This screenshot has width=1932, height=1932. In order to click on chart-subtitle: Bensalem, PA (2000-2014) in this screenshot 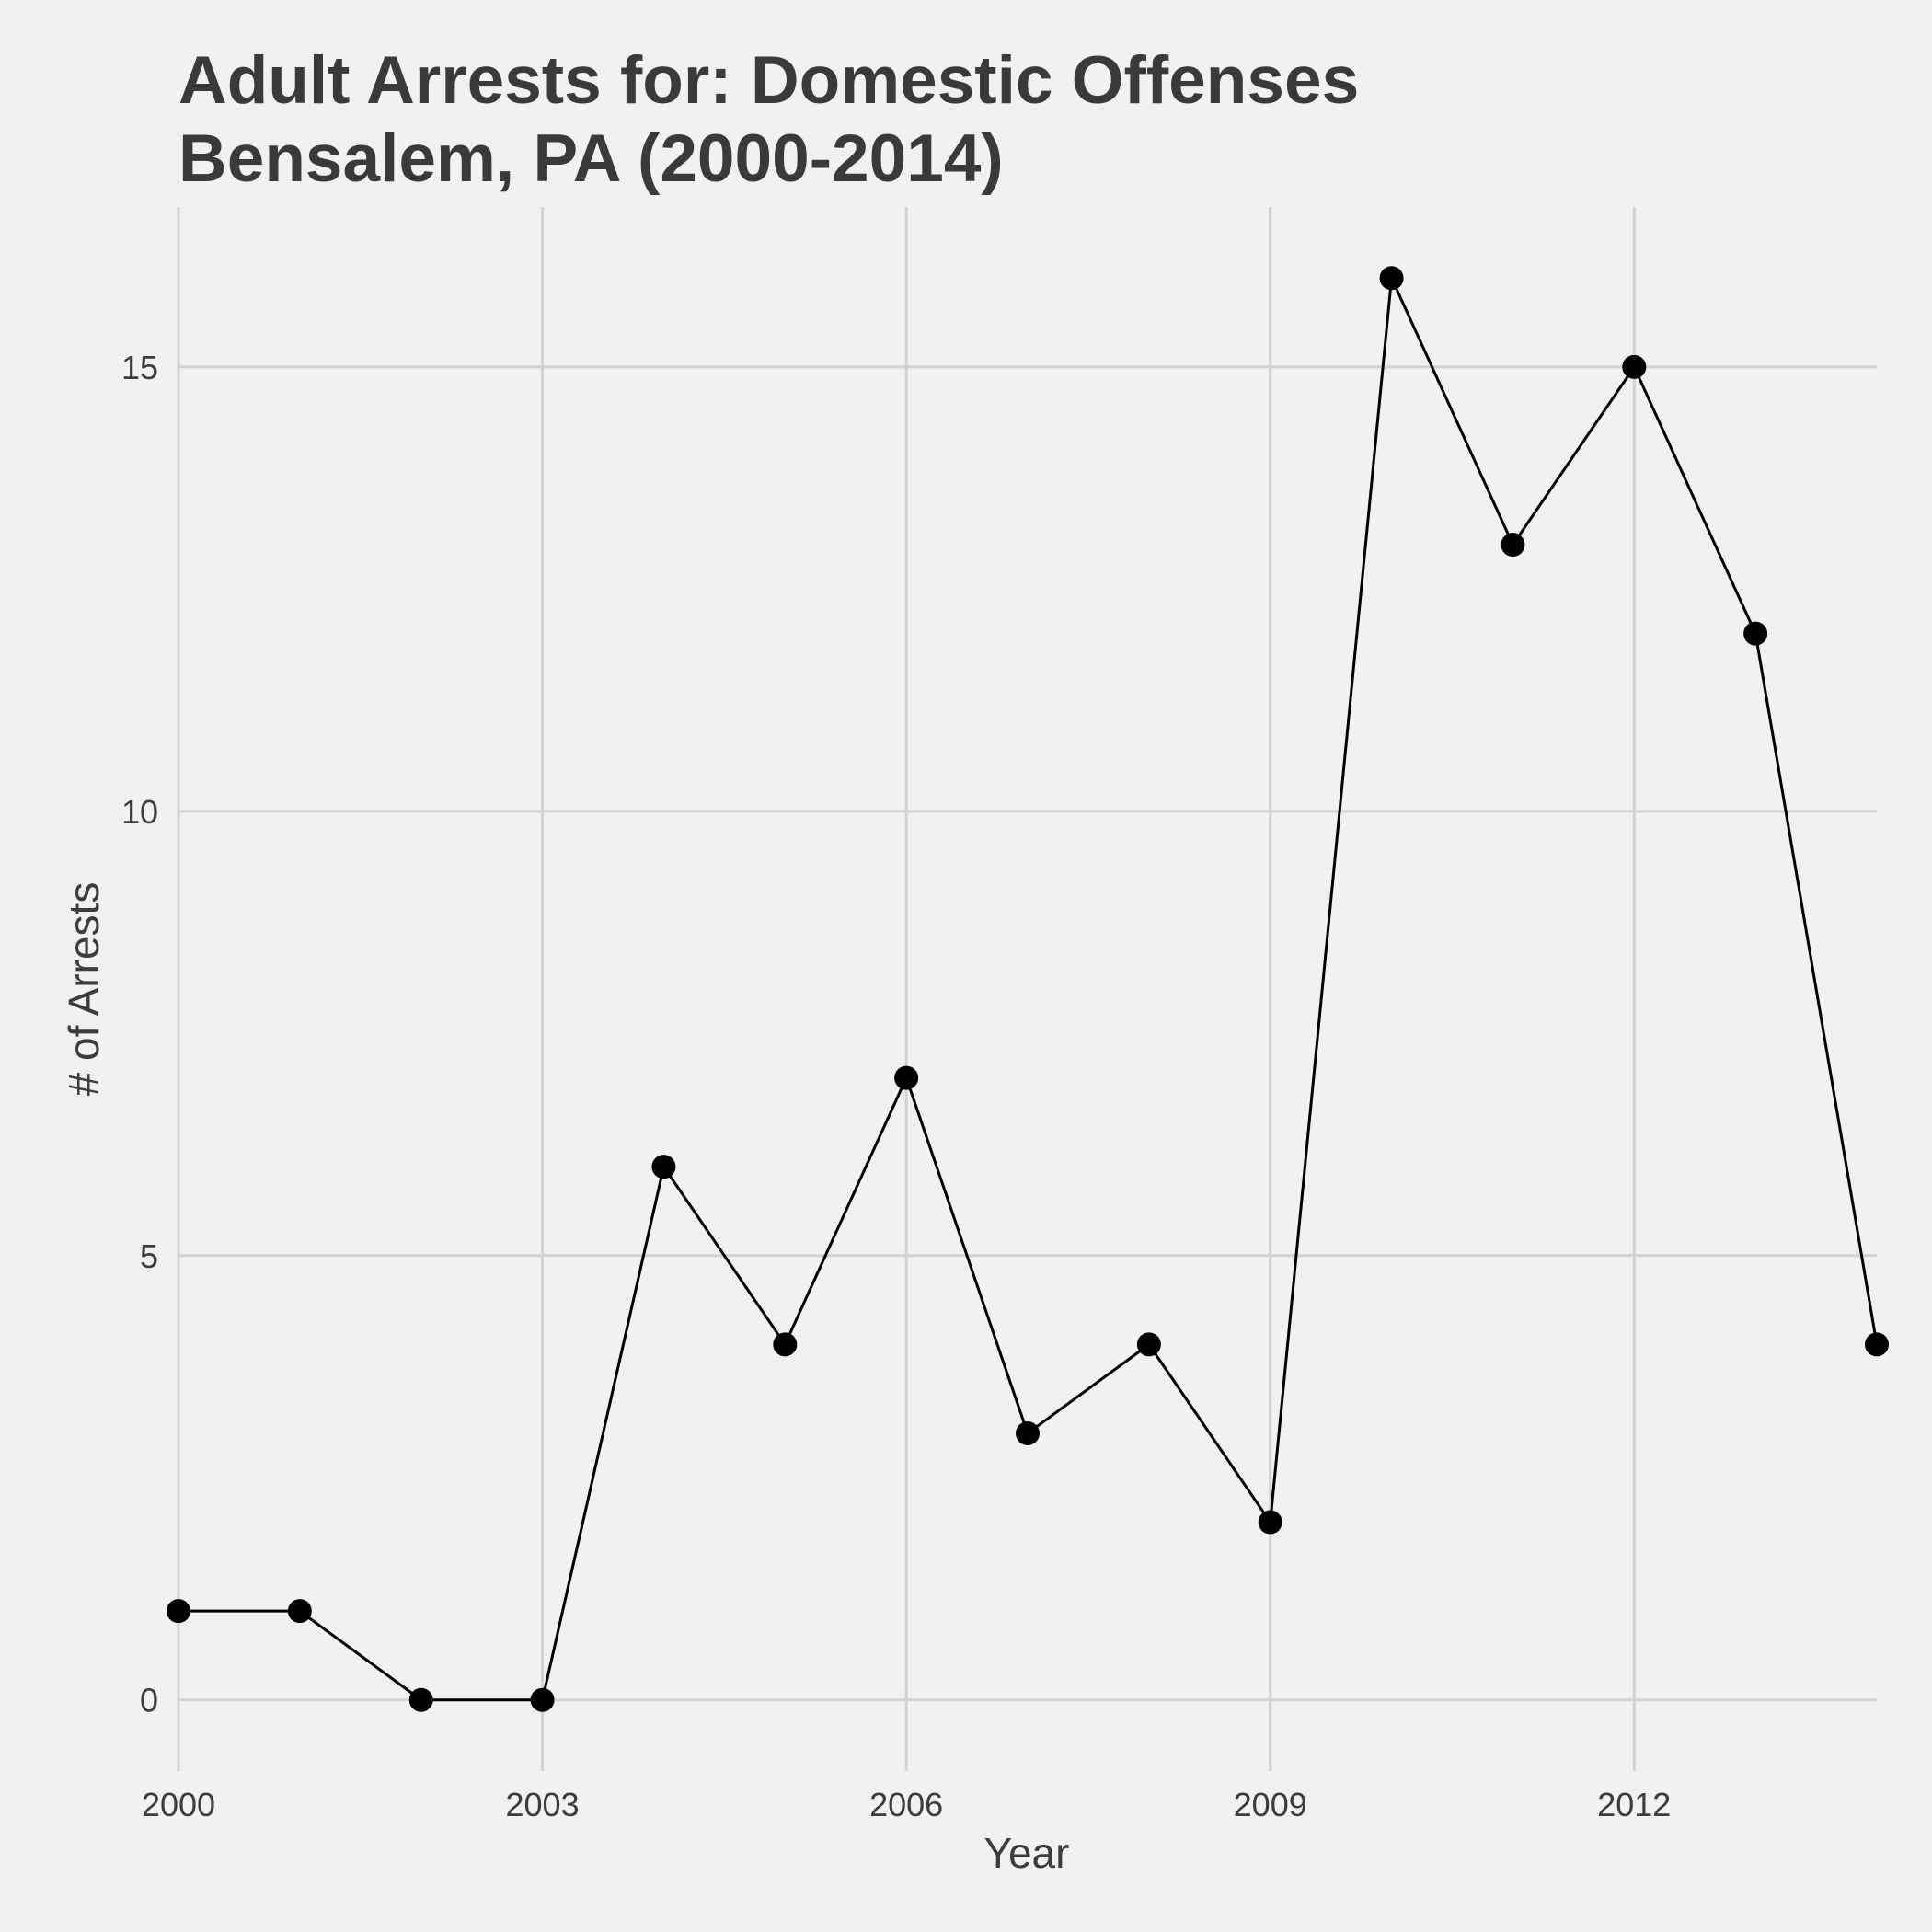, I will do `click(591, 158)`.